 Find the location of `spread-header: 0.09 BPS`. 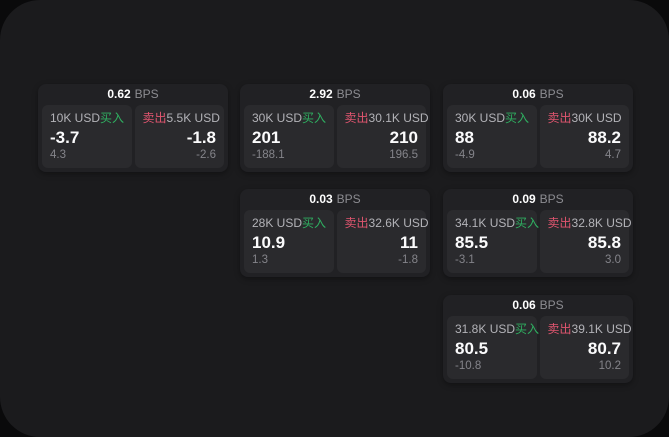

spread-header: 0.09 BPS is located at coordinates (538, 199).